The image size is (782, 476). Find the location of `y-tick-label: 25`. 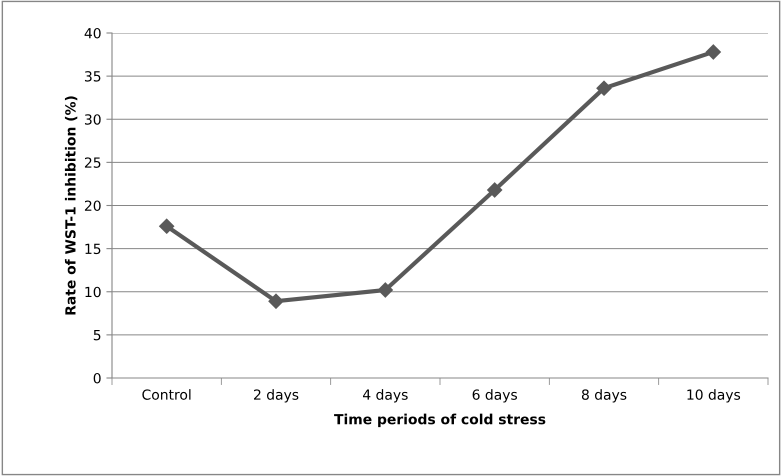

y-tick-label: 25 is located at coordinates (92, 162).